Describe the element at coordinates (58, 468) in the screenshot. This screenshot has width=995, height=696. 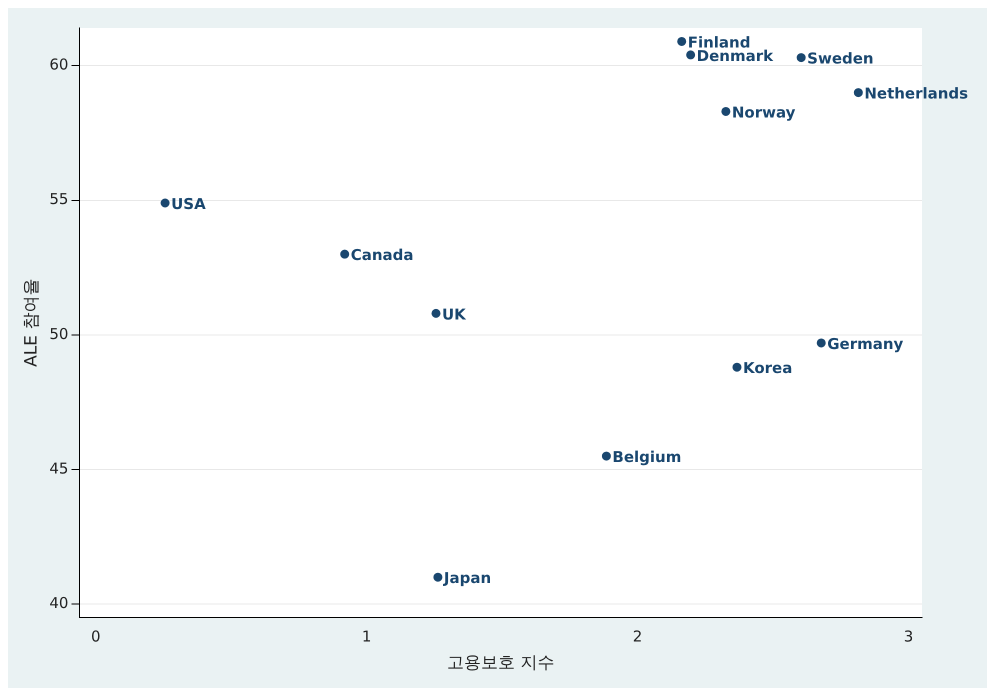
I see `y-tick-label: 45` at that location.